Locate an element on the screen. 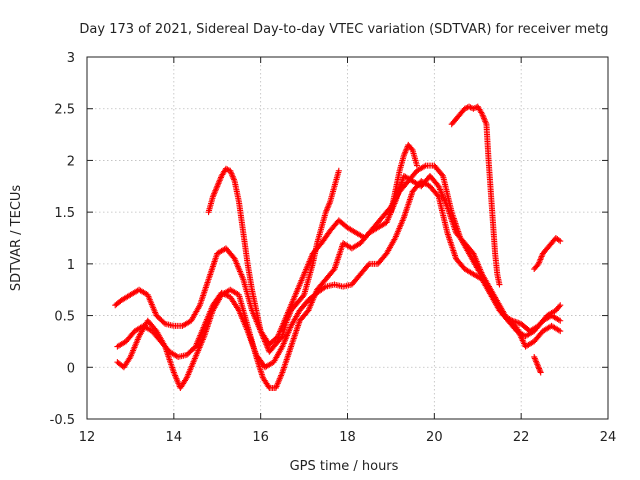 This screenshot has width=640, height=480. series-track-h is located at coordinates (537, 364).